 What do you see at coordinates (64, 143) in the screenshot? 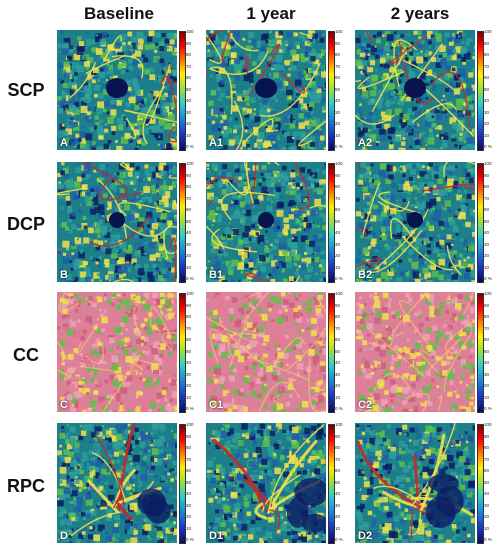
I see `panel-letter: A` at bounding box center [64, 143].